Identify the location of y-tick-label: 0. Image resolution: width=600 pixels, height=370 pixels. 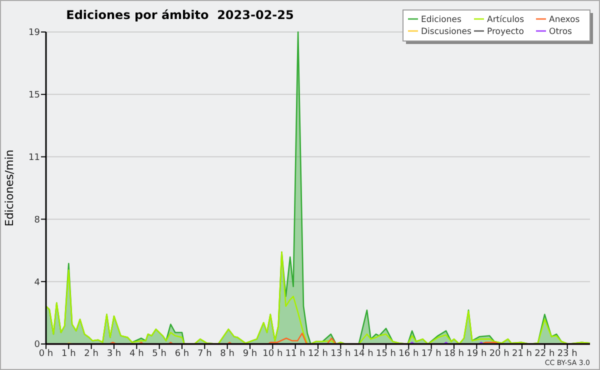
(37, 345).